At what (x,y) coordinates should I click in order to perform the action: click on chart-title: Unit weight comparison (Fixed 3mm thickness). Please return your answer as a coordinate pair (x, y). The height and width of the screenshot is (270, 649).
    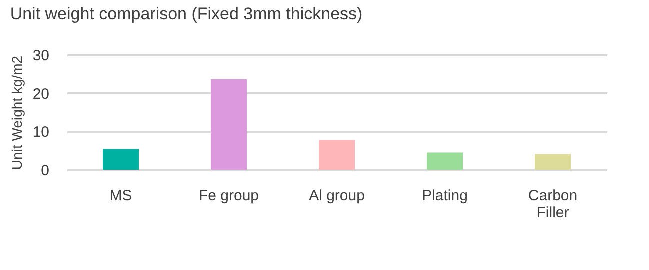
    Looking at the image, I should click on (186, 14).